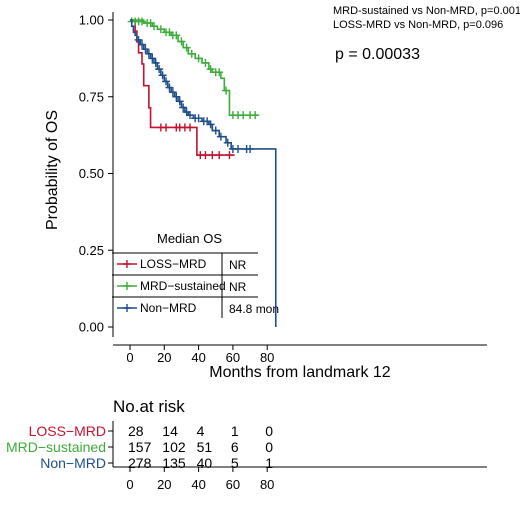 This screenshot has height=520, width=520. Describe the element at coordinates (168, 308) in the screenshot. I see `legend-label: Non−MRD` at that location.